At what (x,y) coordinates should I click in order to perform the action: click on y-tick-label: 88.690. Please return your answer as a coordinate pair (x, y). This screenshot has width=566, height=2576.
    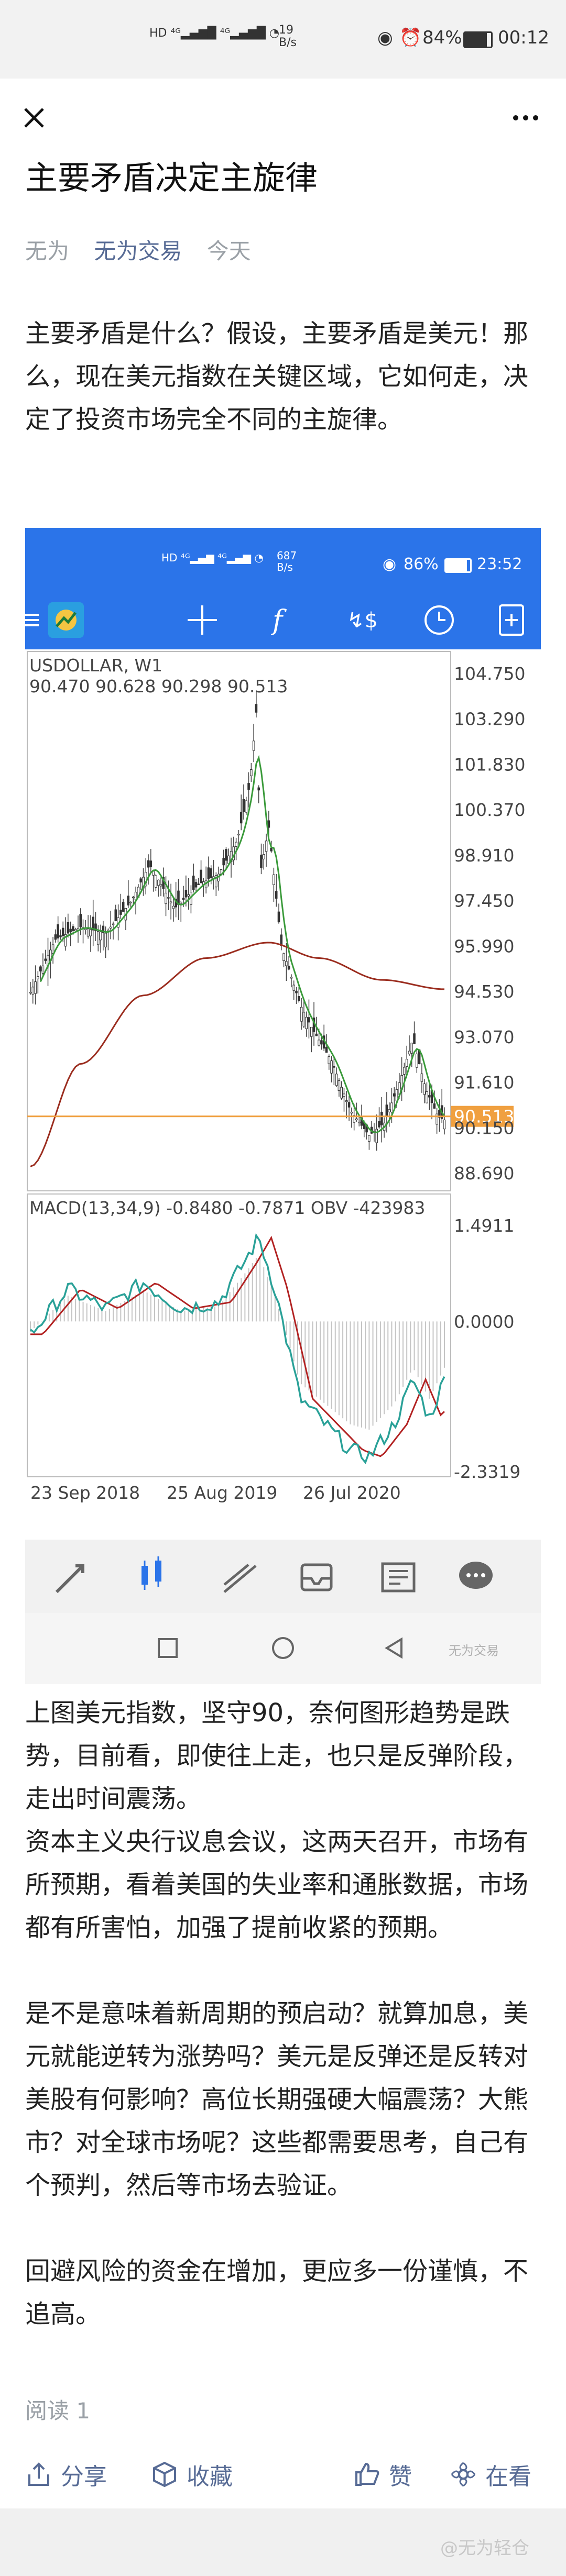
    Looking at the image, I should click on (484, 1173).